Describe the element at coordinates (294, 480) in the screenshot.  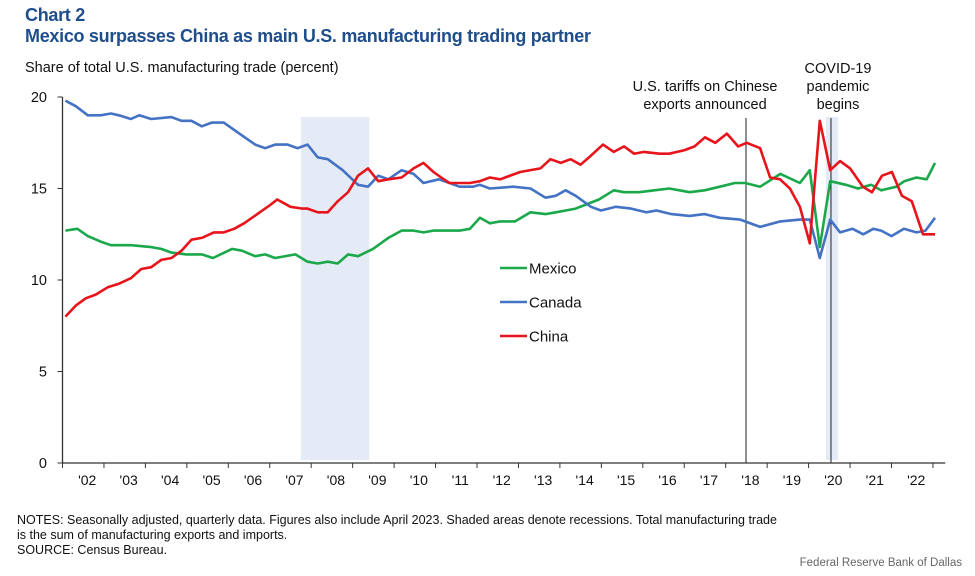
I see `x-tick-label: '07` at that location.